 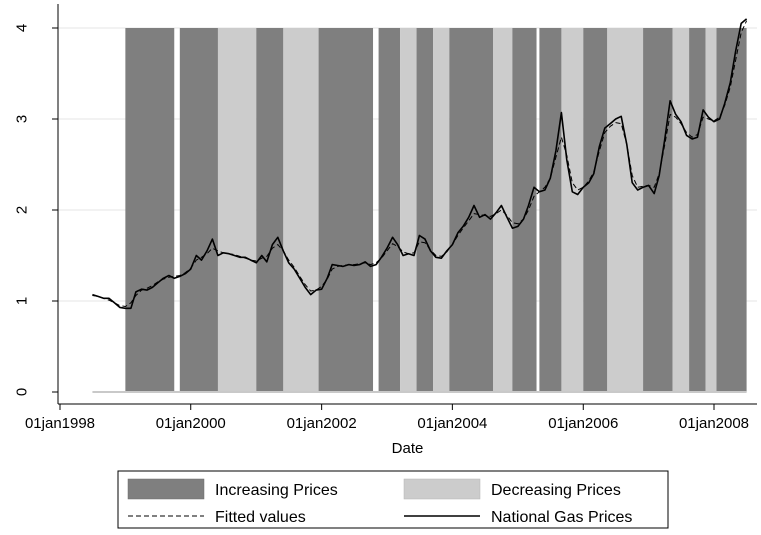 What do you see at coordinates (561, 517) in the screenshot?
I see `legend-label-actual: National Gas Prices` at bounding box center [561, 517].